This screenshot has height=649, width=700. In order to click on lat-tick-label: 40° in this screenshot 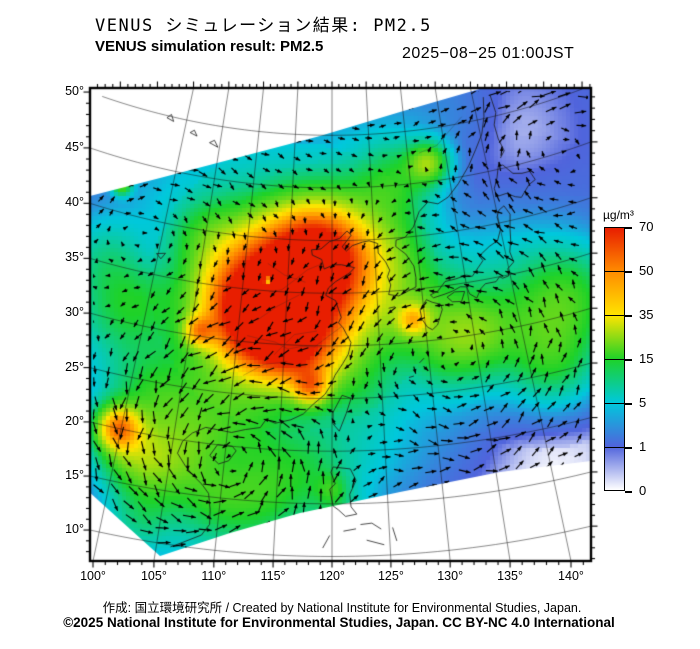, I will do `click(74, 202)`.